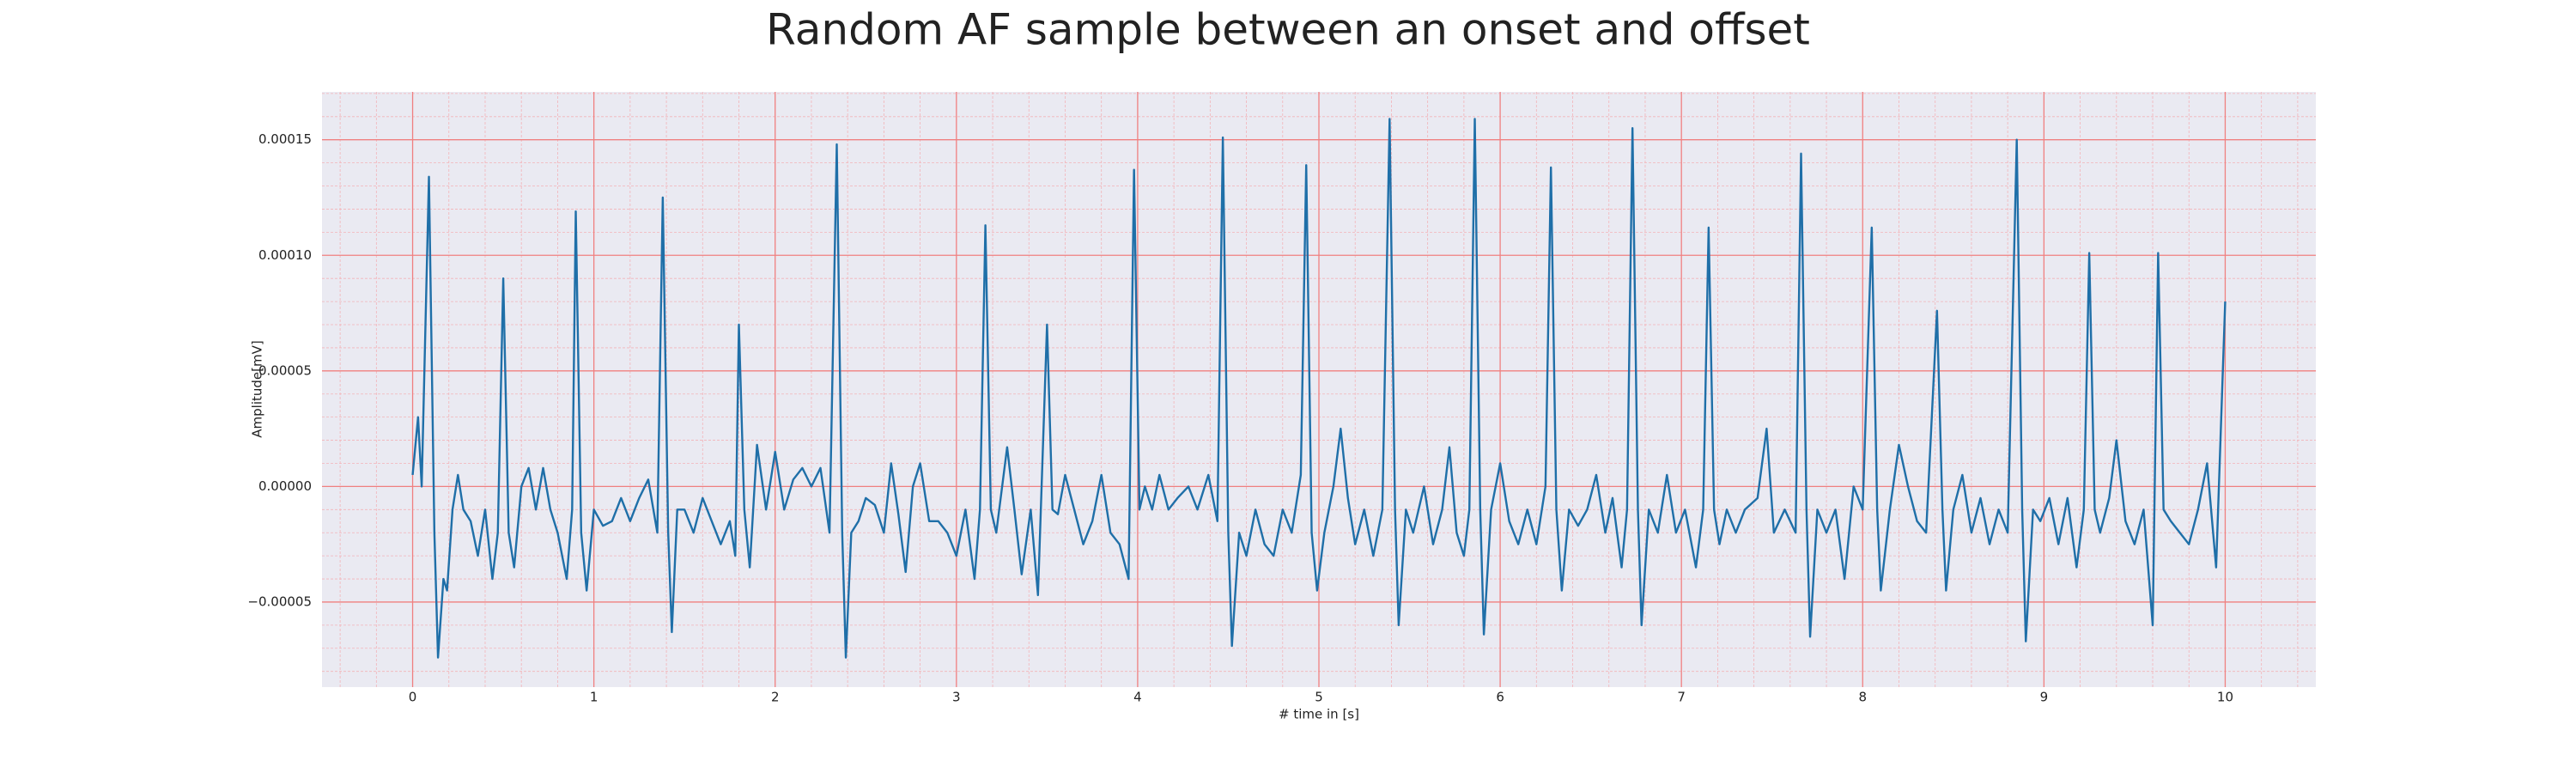 The height and width of the screenshot is (773, 2576). I want to click on x-tick-label: 5, so click(1319, 697).